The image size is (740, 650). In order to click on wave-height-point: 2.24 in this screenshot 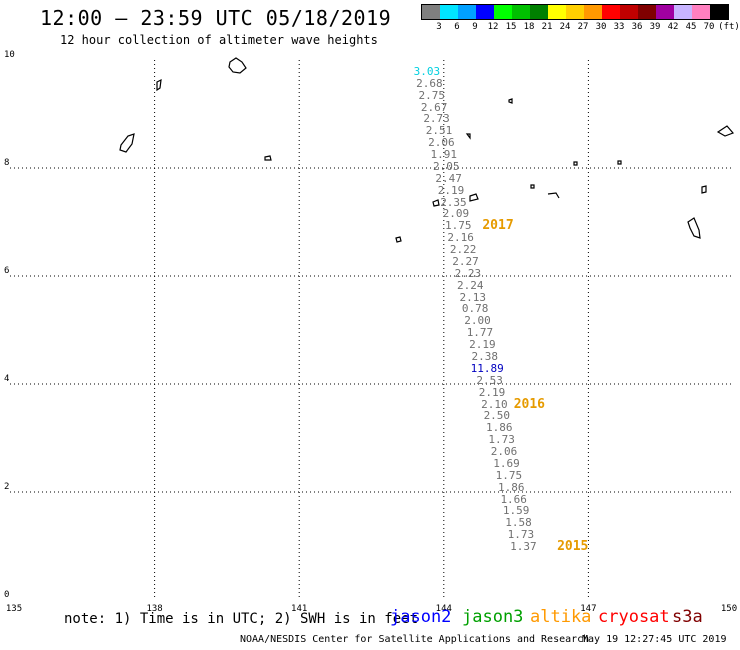, I will do `click(470, 285)`.